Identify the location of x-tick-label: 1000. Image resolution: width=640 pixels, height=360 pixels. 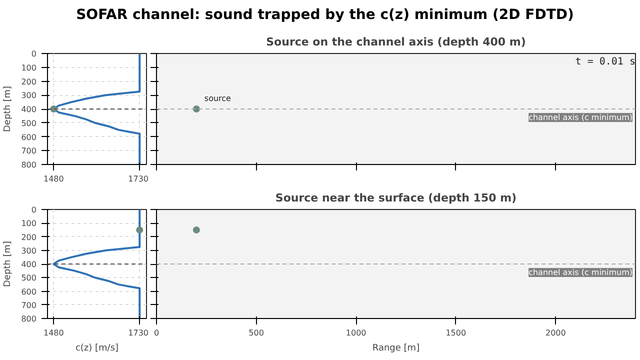
(356, 333).